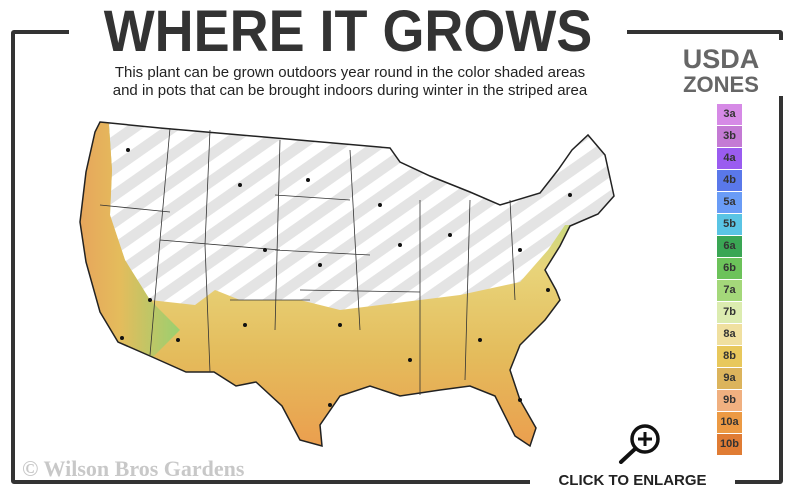 The image size is (800, 500). Describe the element at coordinates (729, 444) in the screenshot. I see `legend-zone-10b: 10b` at that location.